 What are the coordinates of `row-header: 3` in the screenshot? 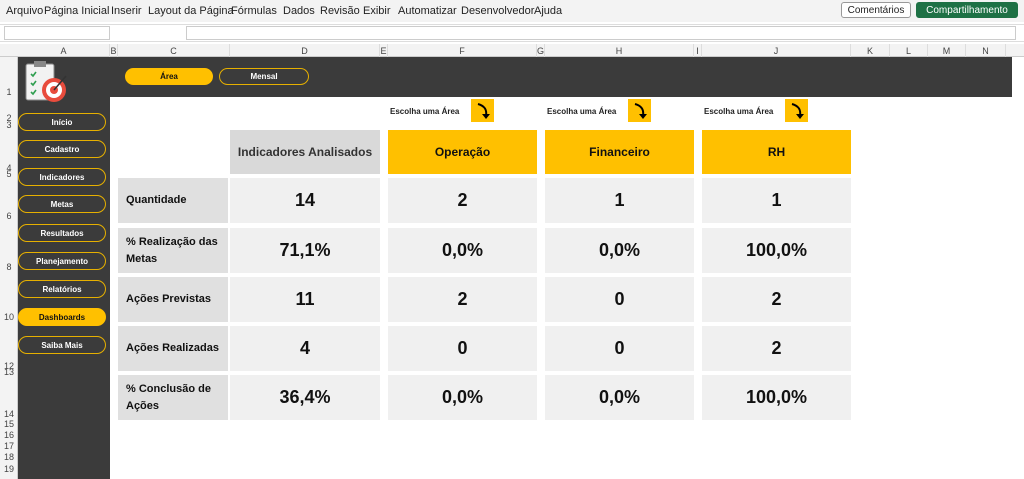 It's located at (9, 125).